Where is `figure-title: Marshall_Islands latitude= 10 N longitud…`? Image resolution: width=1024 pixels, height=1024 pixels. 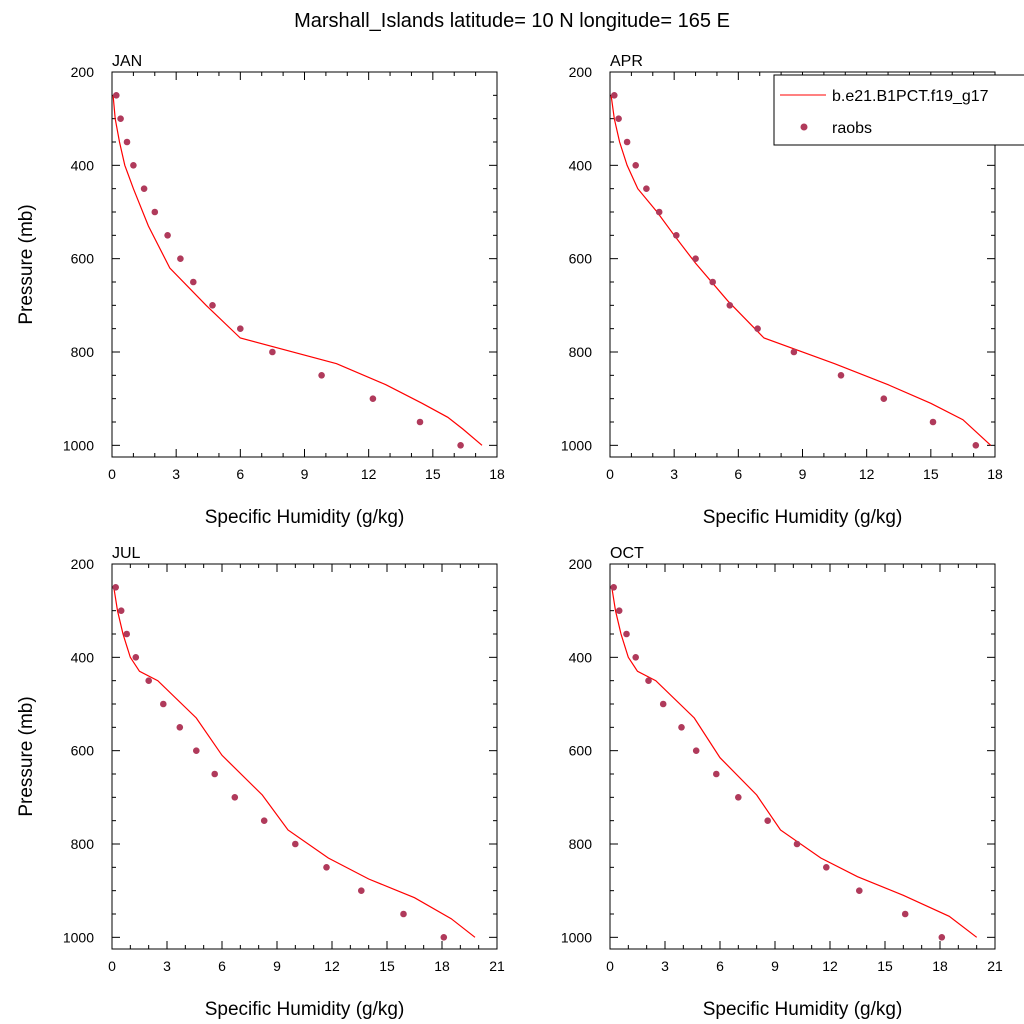
figure-title: Marshall_Islands latitude= 10 N longitud… is located at coordinates (512, 21).